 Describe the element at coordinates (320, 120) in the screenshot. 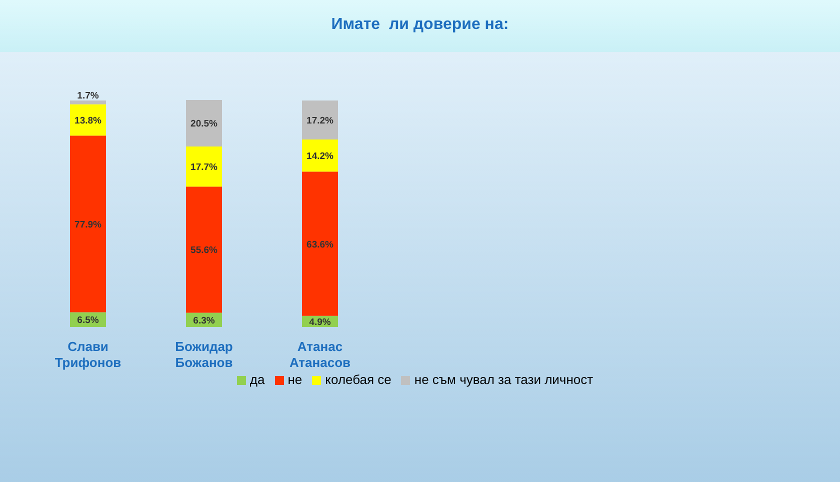

I see `data-label: 17.2%` at that location.